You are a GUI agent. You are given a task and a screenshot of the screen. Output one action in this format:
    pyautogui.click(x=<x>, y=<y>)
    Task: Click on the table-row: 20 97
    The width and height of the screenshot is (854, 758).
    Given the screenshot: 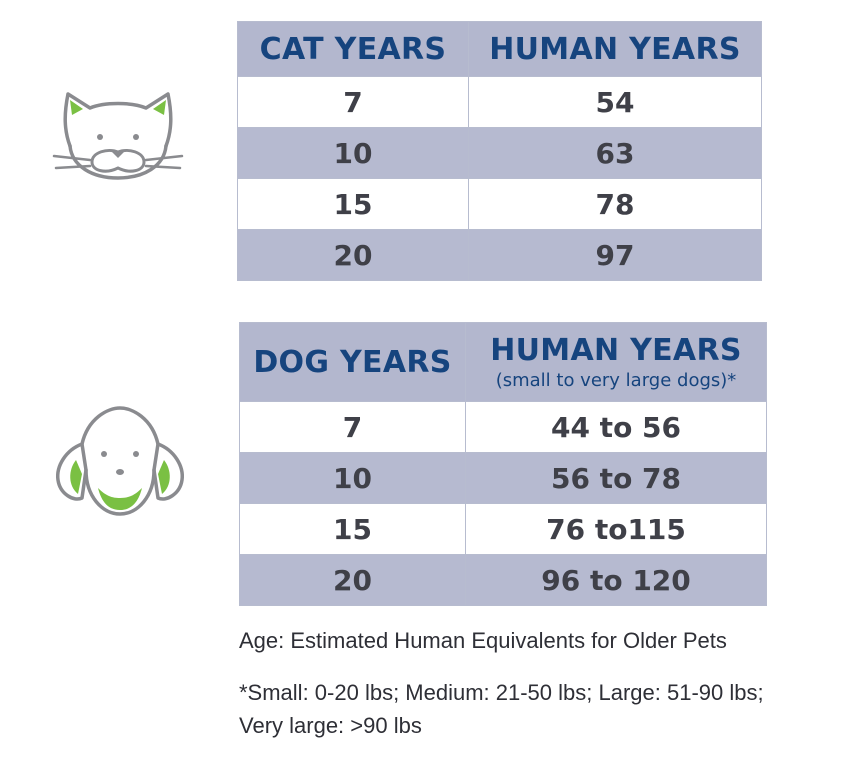 What is the action you would take?
    pyautogui.click(x=499, y=255)
    